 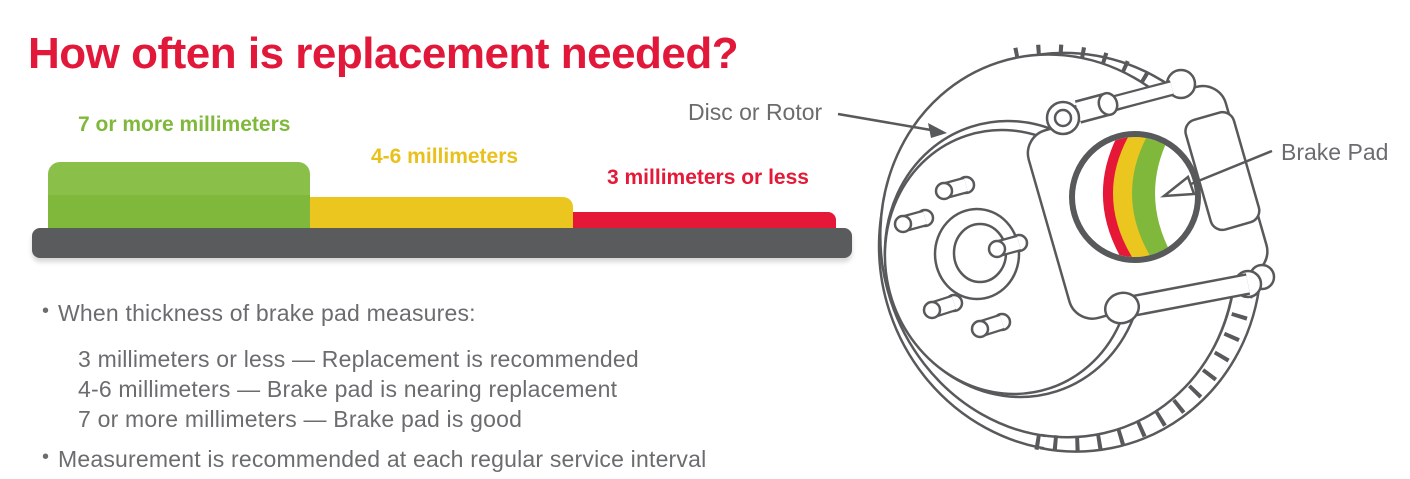 What do you see at coordinates (1121, 102) in the screenshot?
I see `guide-pin-top` at bounding box center [1121, 102].